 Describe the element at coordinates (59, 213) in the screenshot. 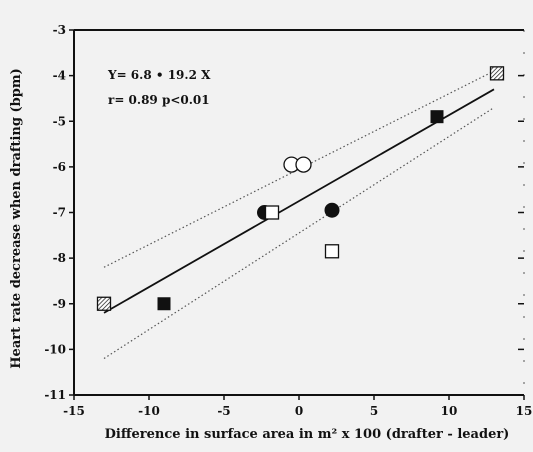

I see `y-tick-label: -7` at that location.